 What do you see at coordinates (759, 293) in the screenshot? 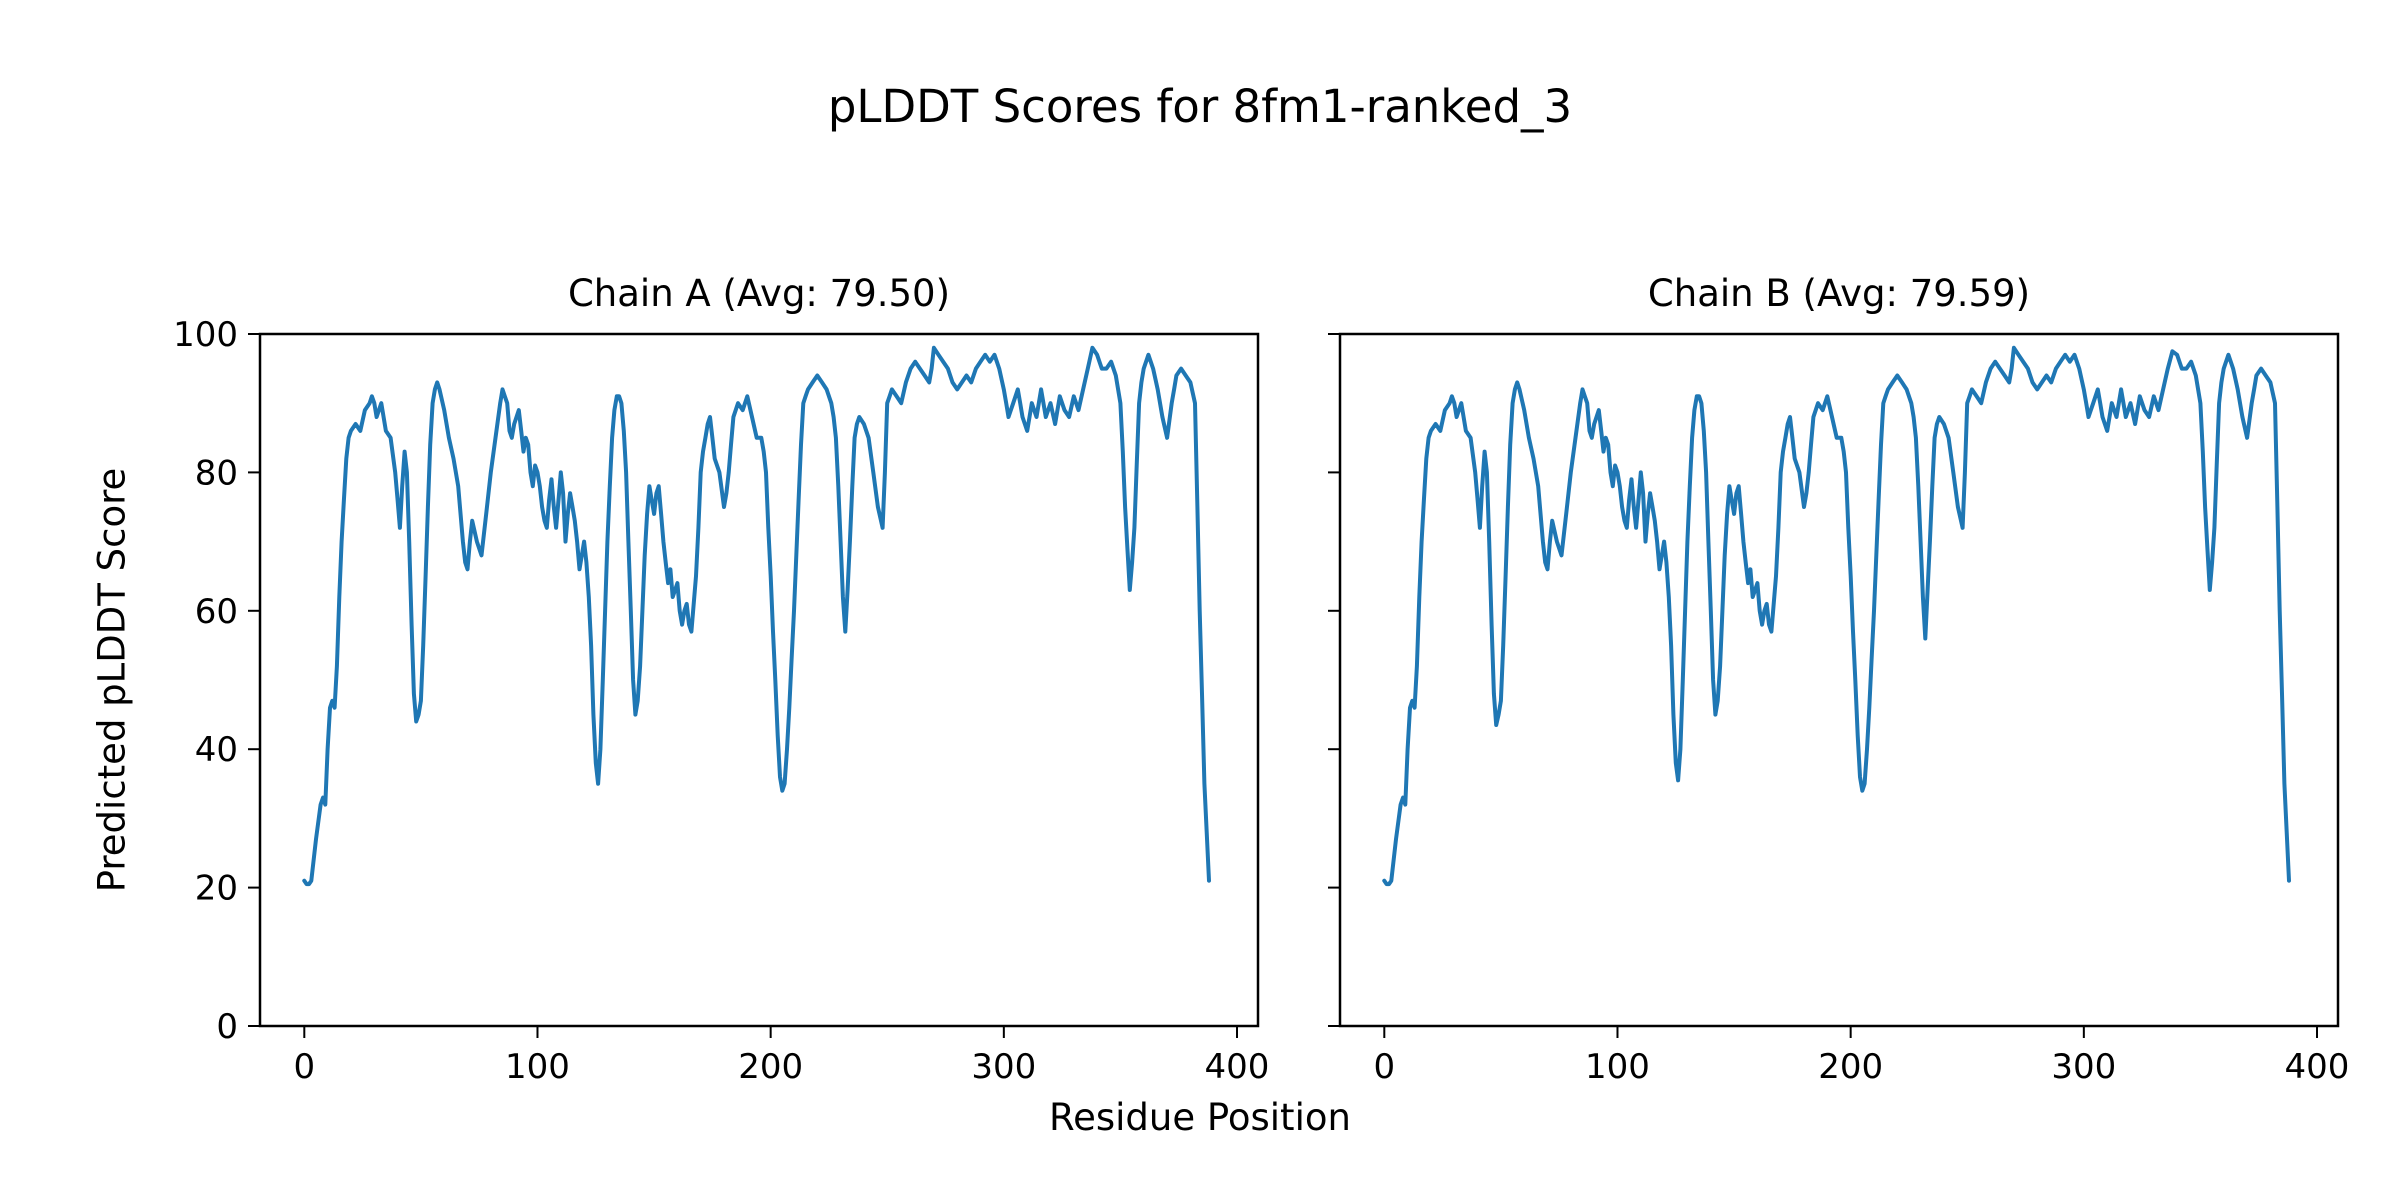
I see `chain-a-subplot-title: Chain A (Avg: 79.50)` at bounding box center [759, 293].